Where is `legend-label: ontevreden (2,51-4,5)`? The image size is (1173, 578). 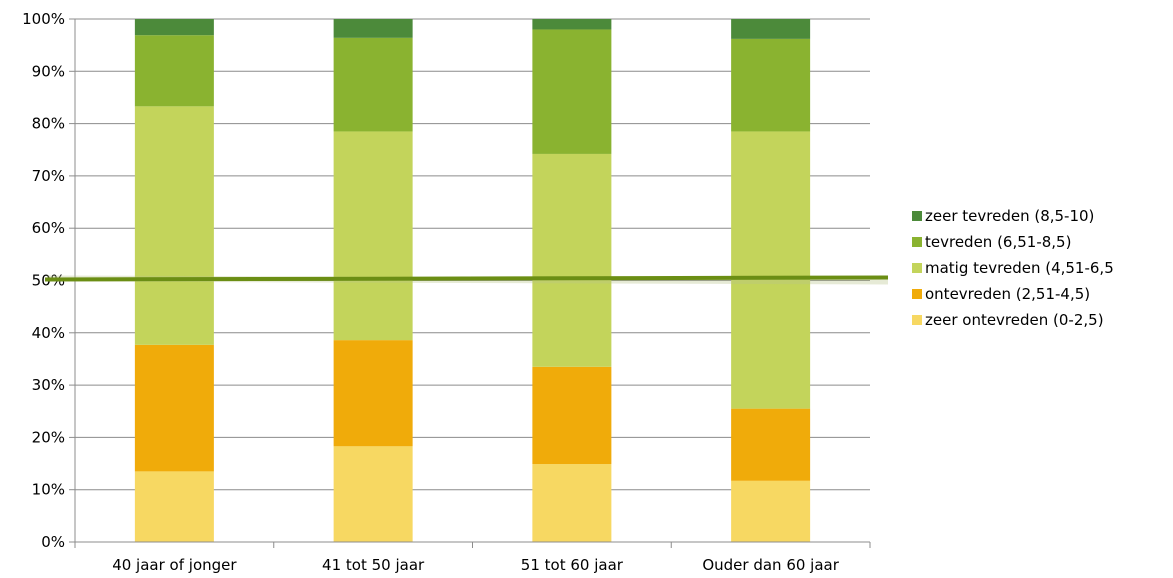
legend-label: ontevreden (2,51-4,5) is located at coordinates (1007, 294).